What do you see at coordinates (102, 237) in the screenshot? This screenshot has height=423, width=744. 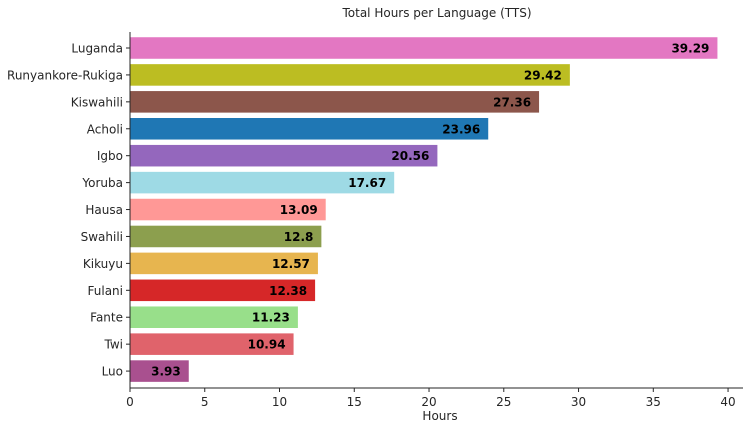 I see `y-tick-label: Swahili` at bounding box center [102, 237].